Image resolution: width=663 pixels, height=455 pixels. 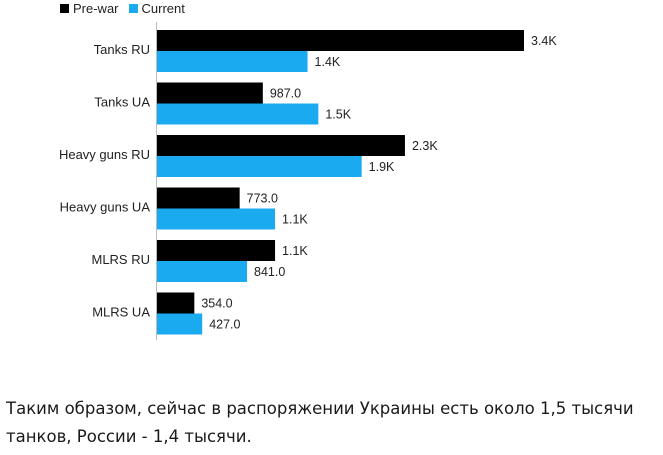 What do you see at coordinates (382, 167) in the screenshot?
I see `data-label: 1.9K` at bounding box center [382, 167].